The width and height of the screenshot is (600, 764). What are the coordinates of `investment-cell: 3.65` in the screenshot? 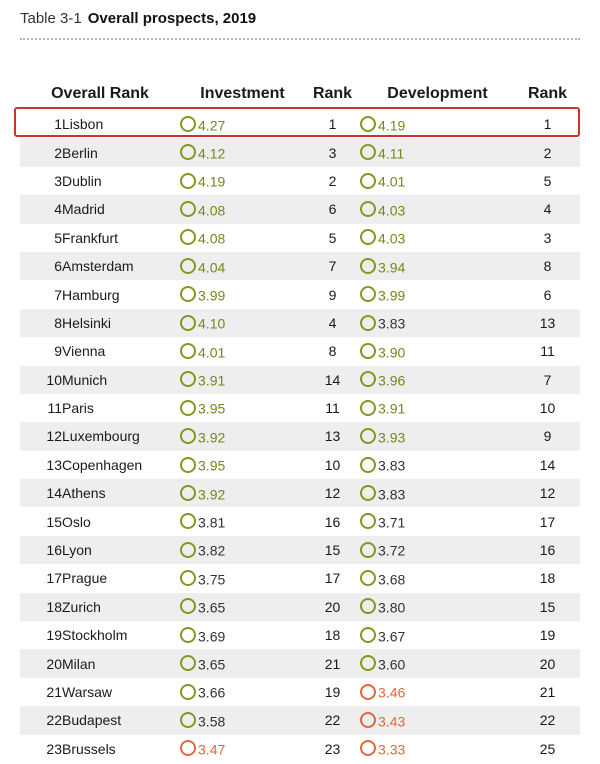 It's located at (243, 663).